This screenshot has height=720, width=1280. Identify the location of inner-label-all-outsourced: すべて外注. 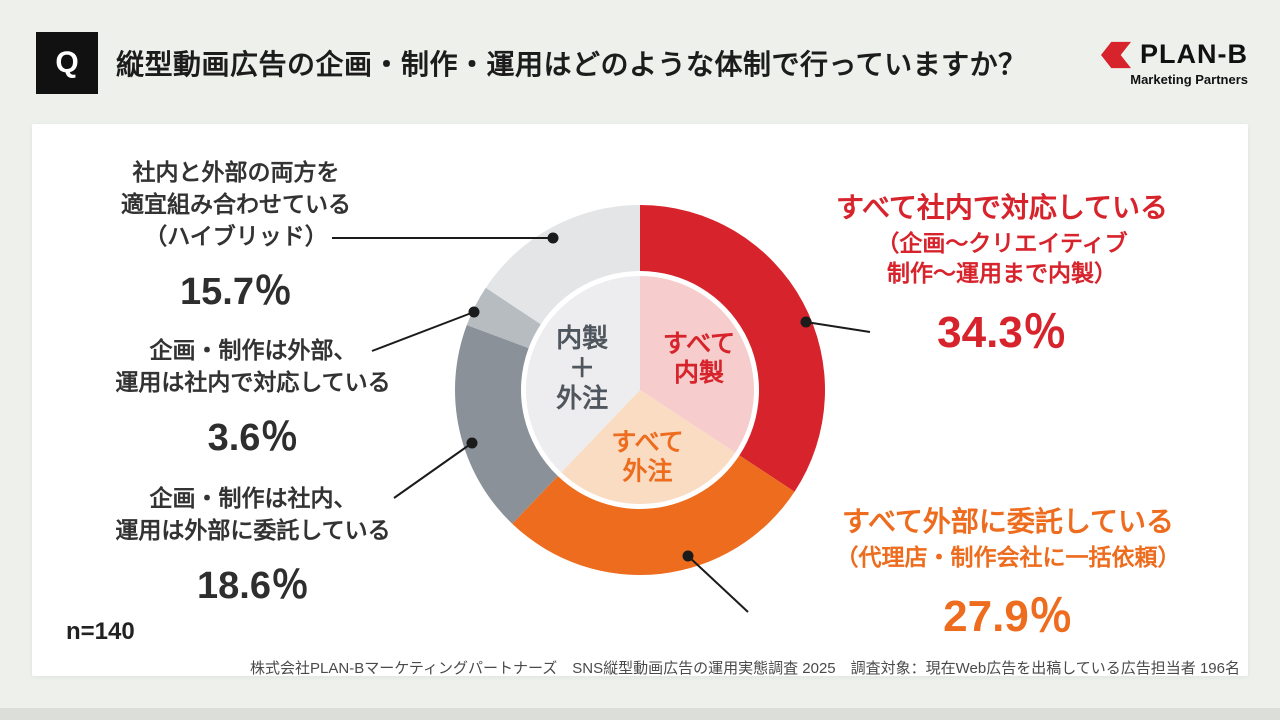
(647, 457).